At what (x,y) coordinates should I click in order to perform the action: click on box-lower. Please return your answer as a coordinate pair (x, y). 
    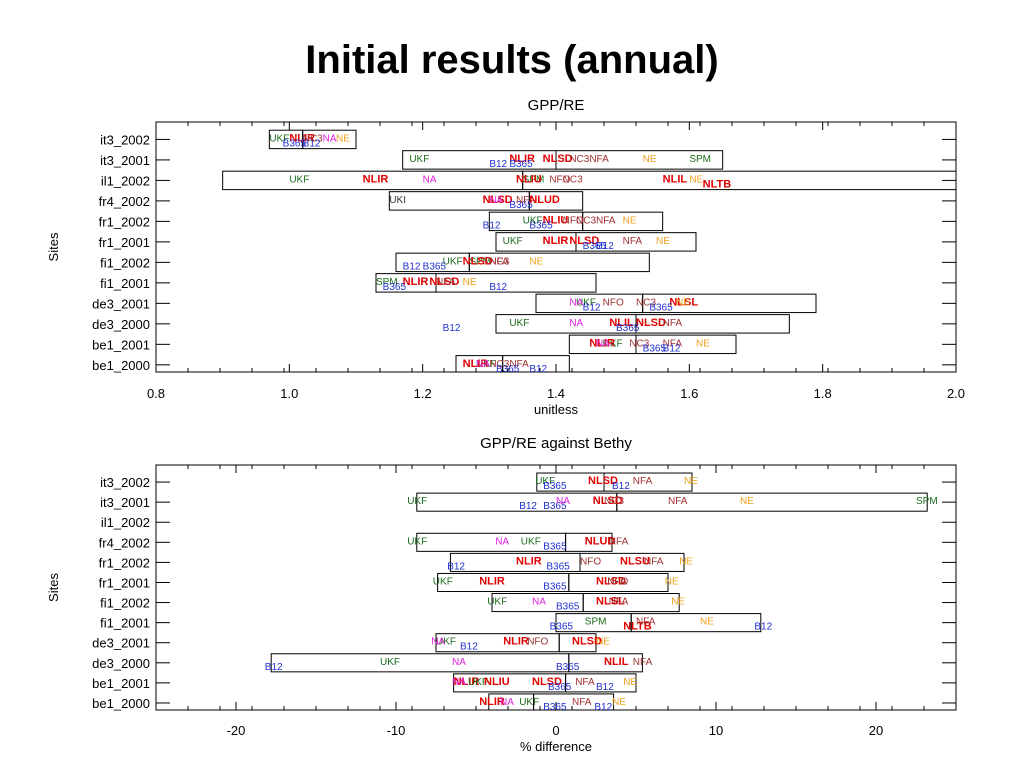
    Looking at the image, I should click on (517, 502).